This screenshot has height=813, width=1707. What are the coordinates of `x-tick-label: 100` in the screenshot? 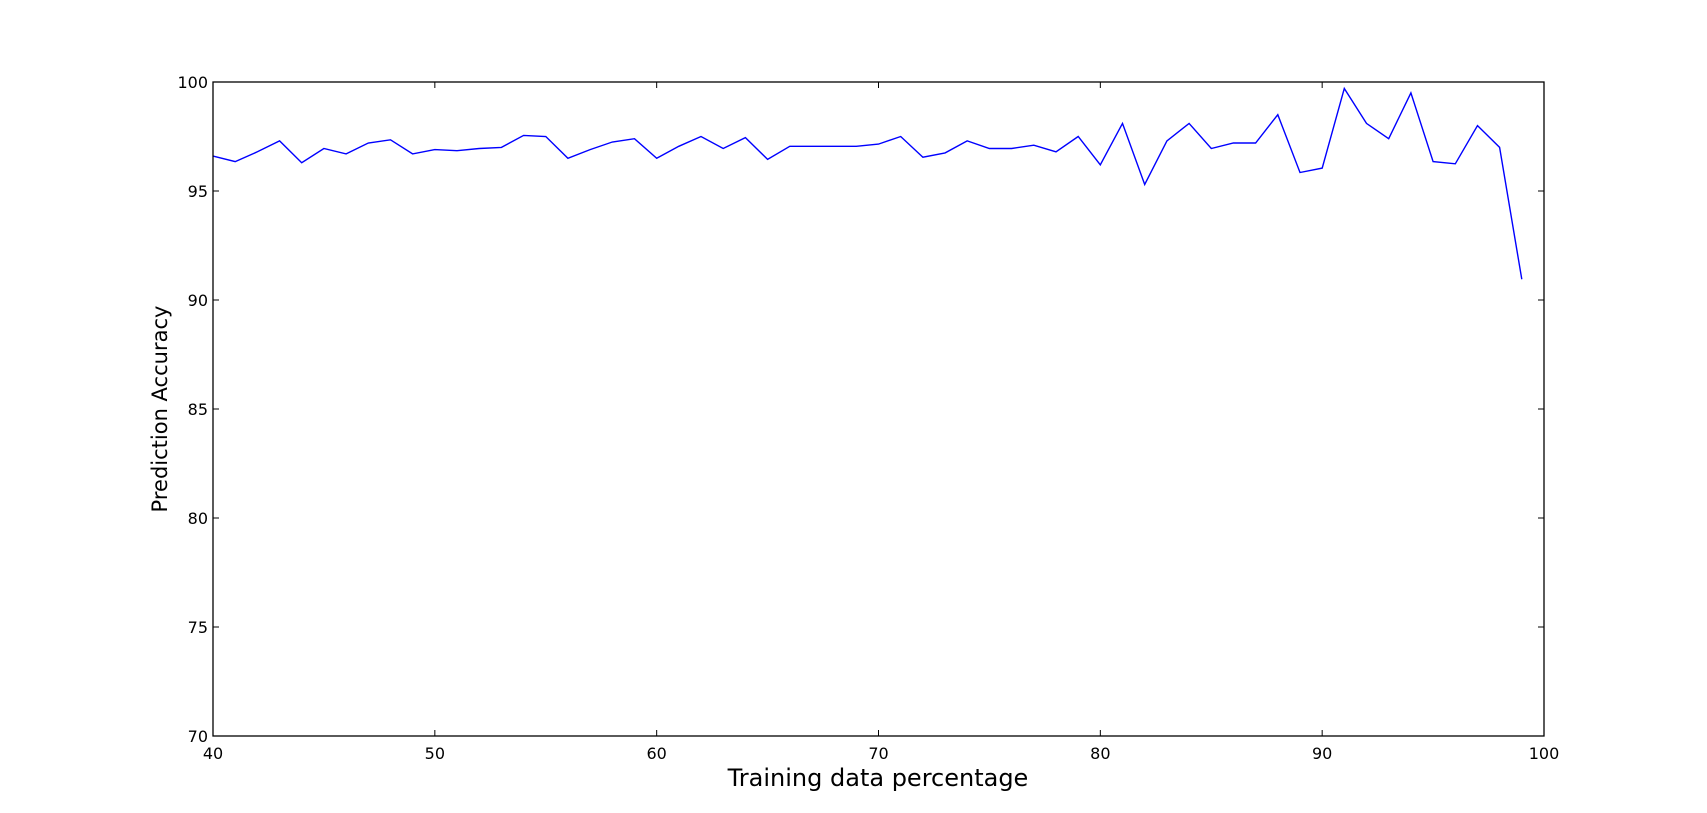 It's located at (1544, 753).